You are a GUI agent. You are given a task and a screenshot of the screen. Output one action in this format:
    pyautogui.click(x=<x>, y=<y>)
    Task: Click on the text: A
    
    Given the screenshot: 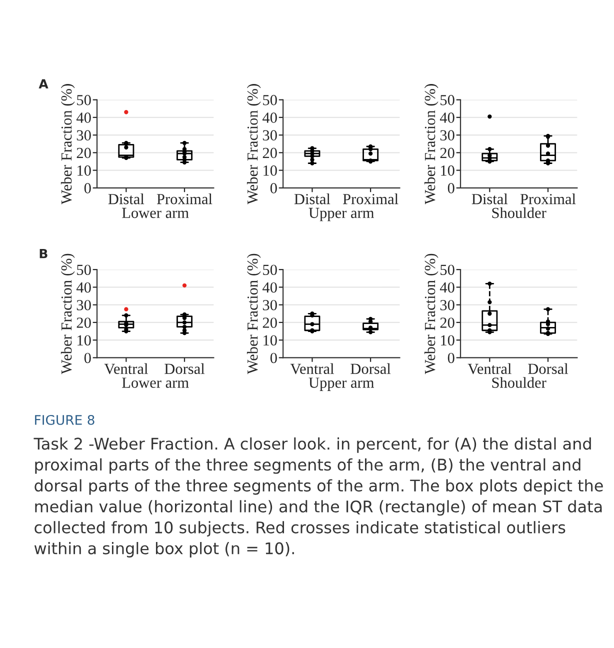 What is the action you would take?
    pyautogui.click(x=43, y=83)
    